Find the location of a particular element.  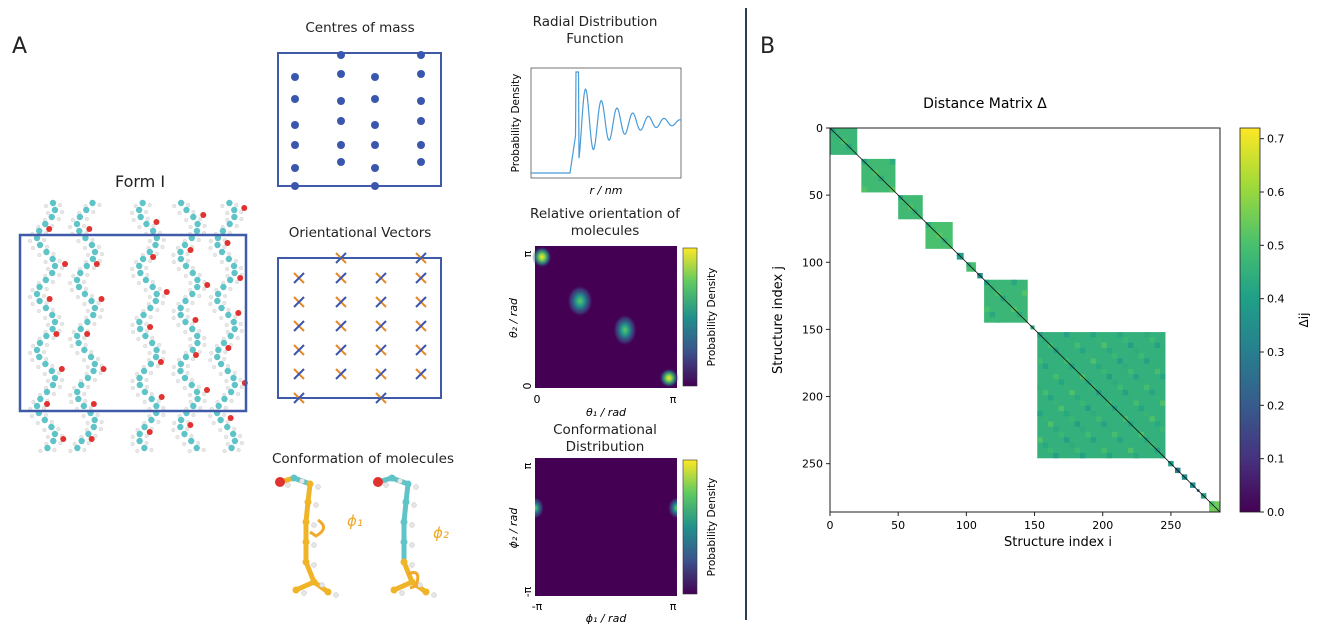

phi1-label: ϕ₁ is located at coordinates (355, 521).